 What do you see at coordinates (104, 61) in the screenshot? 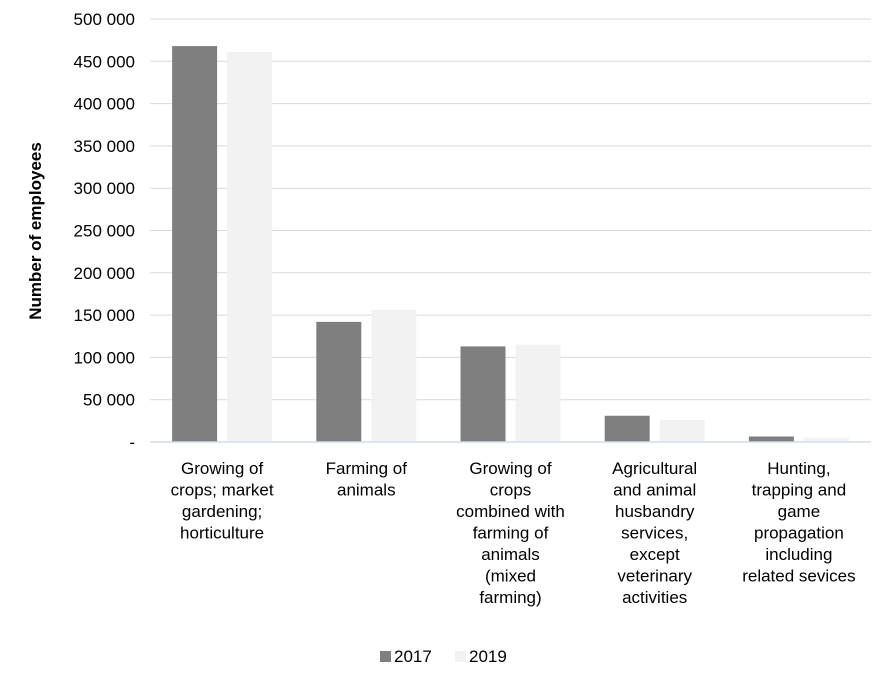
I see `y-tick-label: 450 000` at bounding box center [104, 61].